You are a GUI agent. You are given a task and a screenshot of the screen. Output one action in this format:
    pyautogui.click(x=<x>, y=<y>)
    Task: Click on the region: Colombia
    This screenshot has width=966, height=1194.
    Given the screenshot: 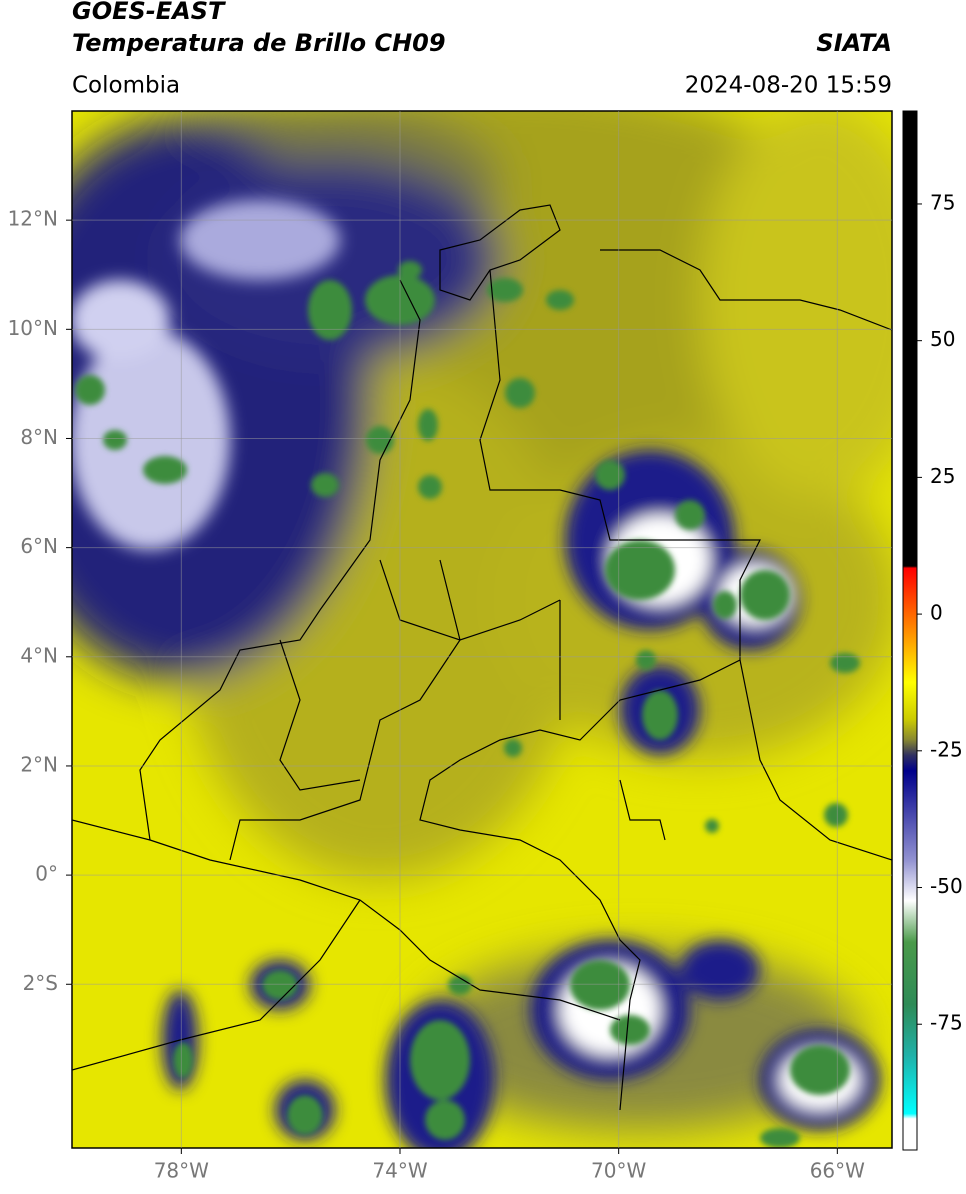 What is the action you would take?
    pyautogui.click(x=126, y=86)
    